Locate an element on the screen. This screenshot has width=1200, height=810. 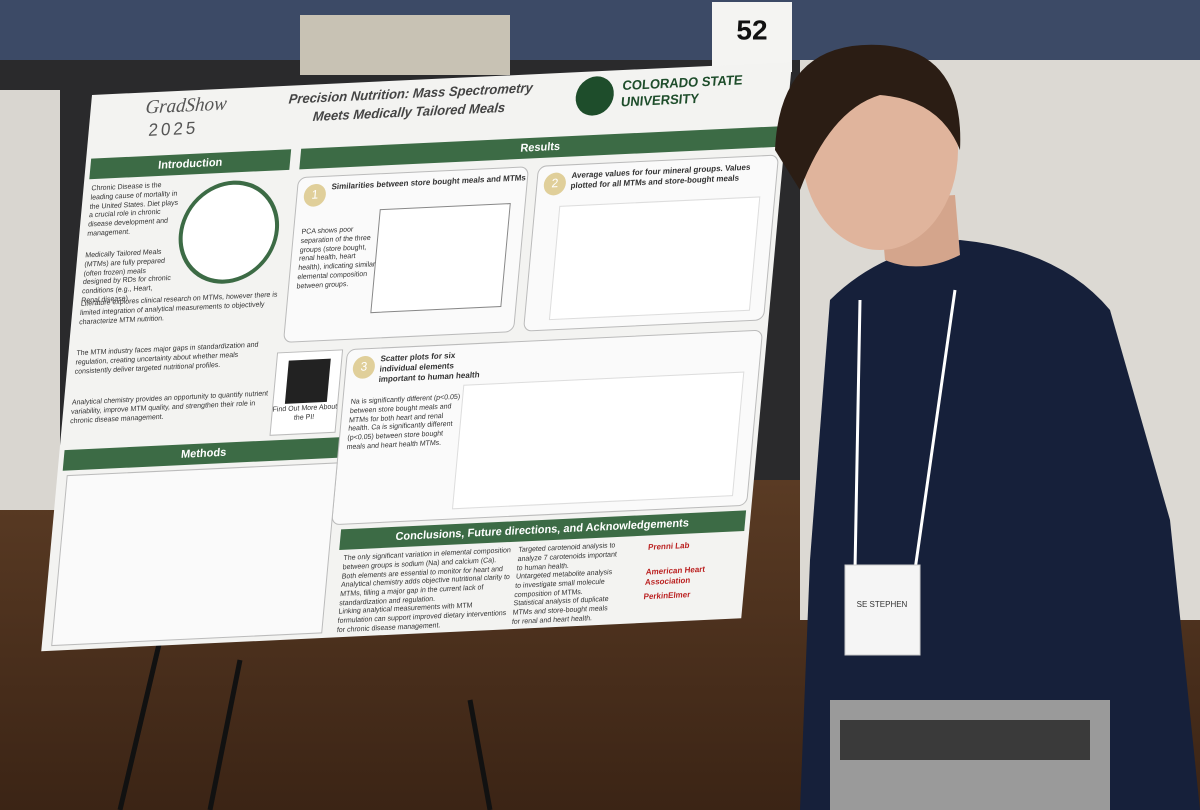
sponsor-box: American Heart Association is located at coordinates (675, 575).